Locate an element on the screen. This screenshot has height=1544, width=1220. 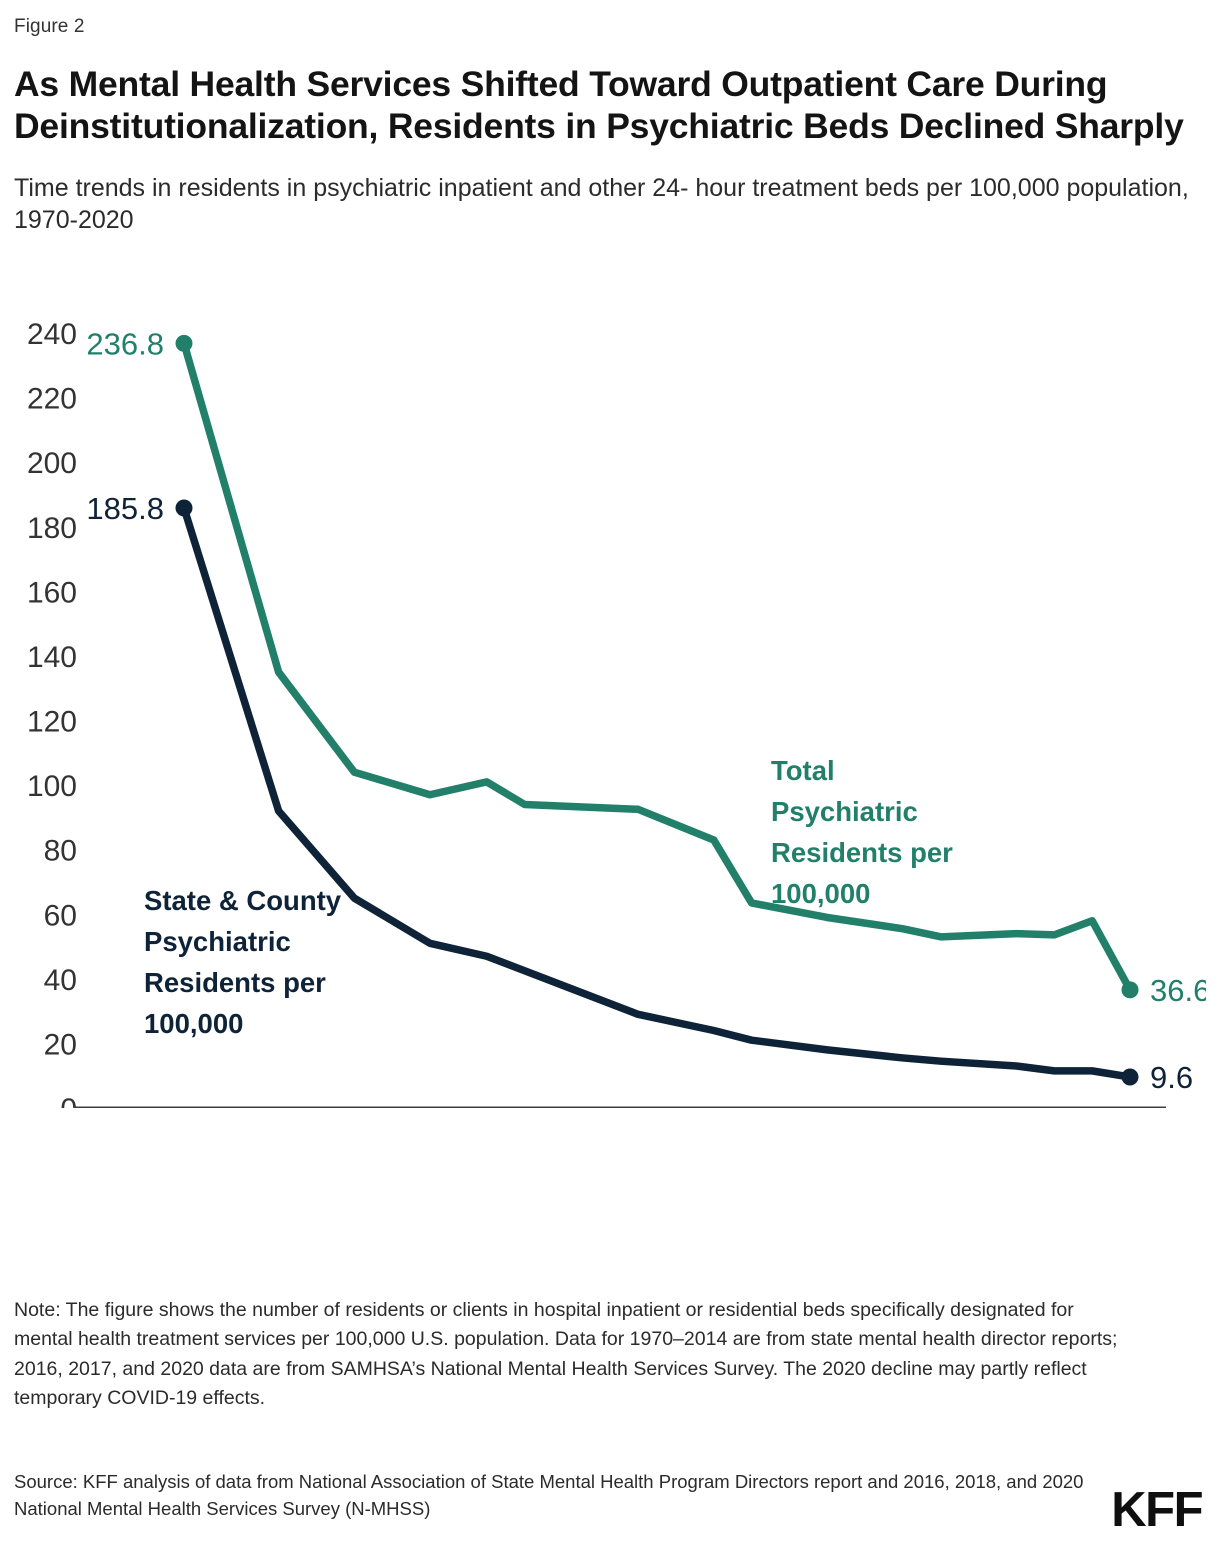
series-end-value-label: 9.6 is located at coordinates (1171, 1077).